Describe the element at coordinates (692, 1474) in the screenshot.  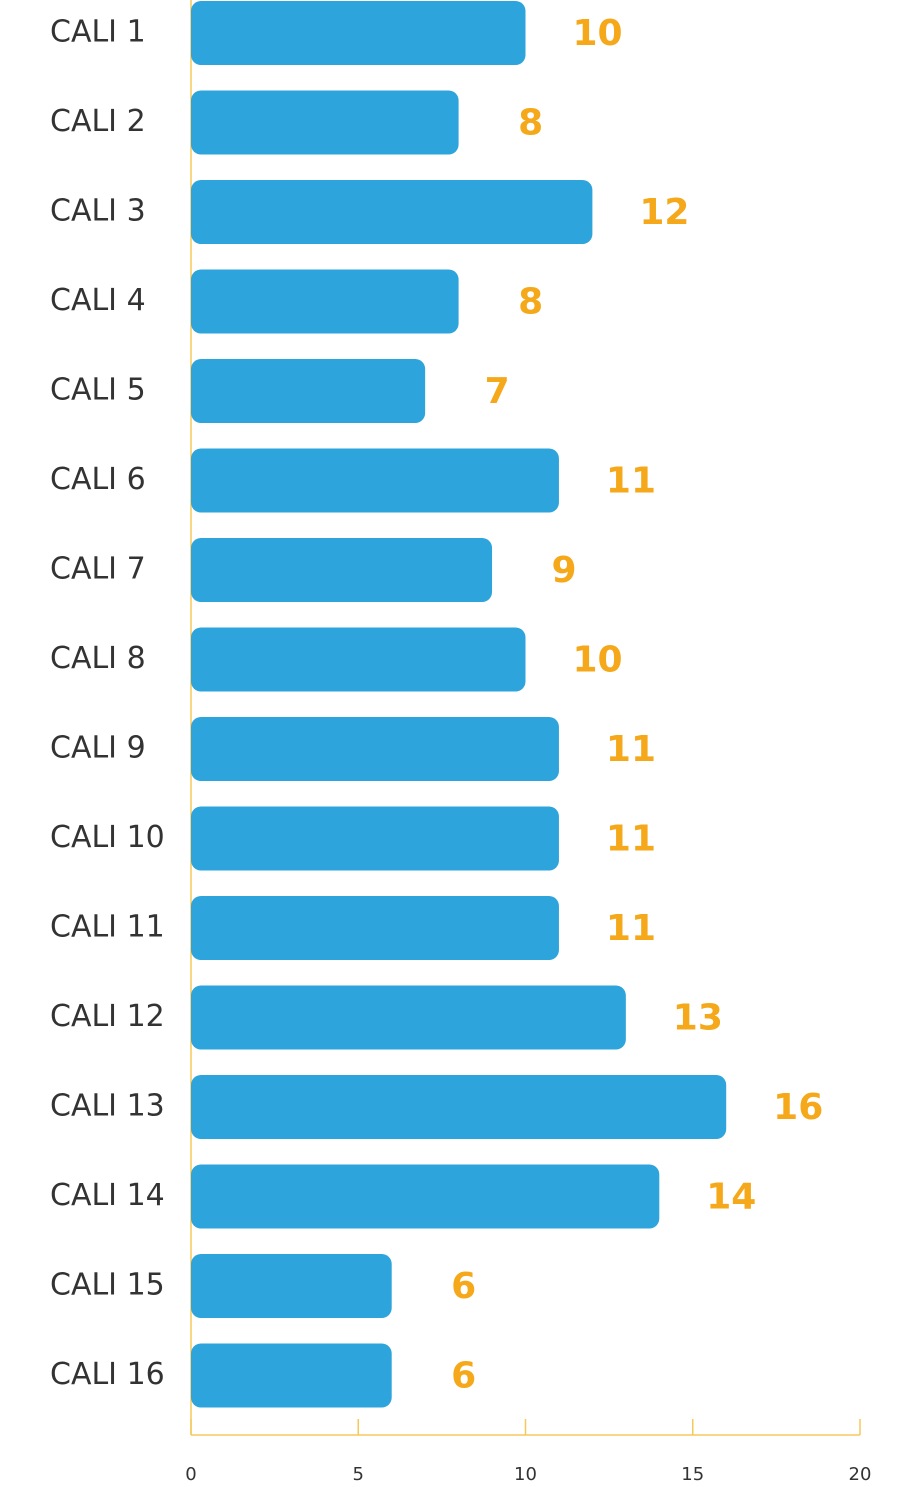
I see `x-tick-label: 15` at that location.